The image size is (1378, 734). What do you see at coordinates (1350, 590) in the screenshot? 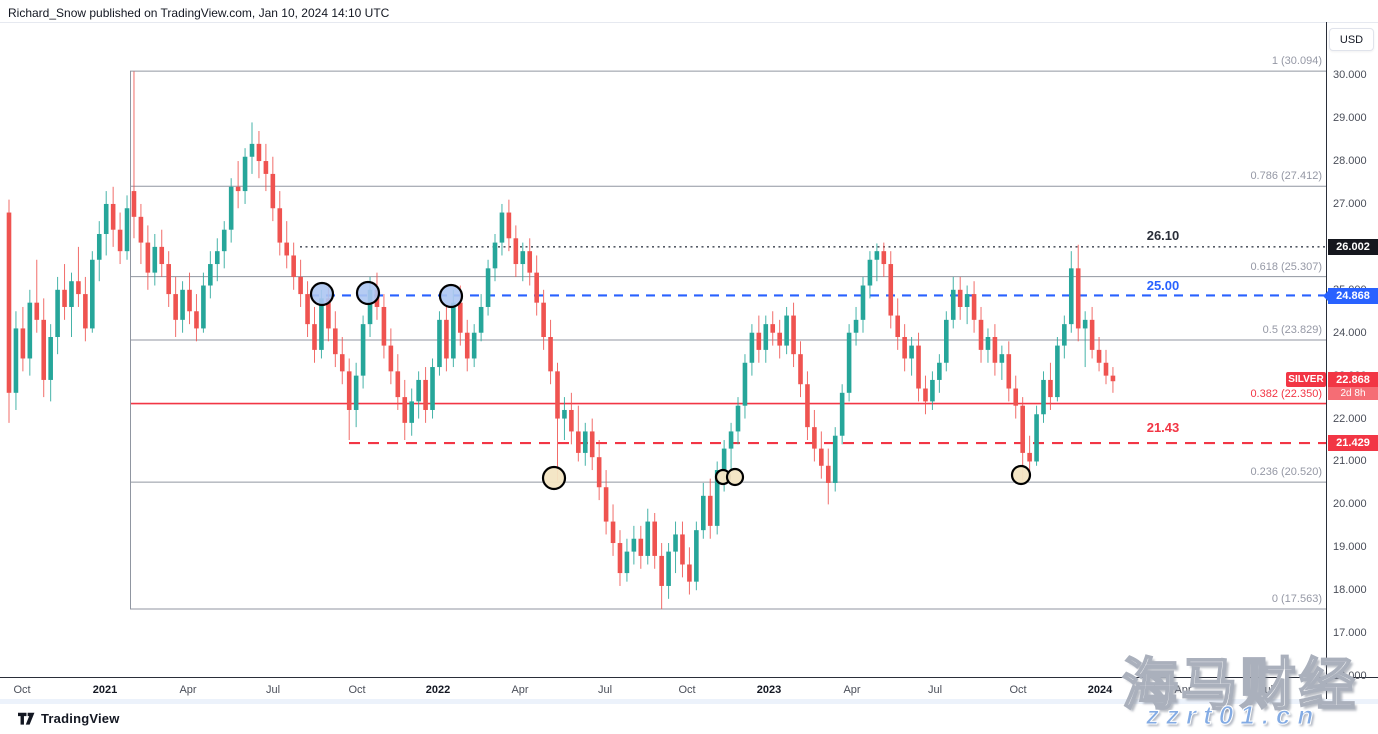
I see `price-tick-label: 18.000` at bounding box center [1350, 590].